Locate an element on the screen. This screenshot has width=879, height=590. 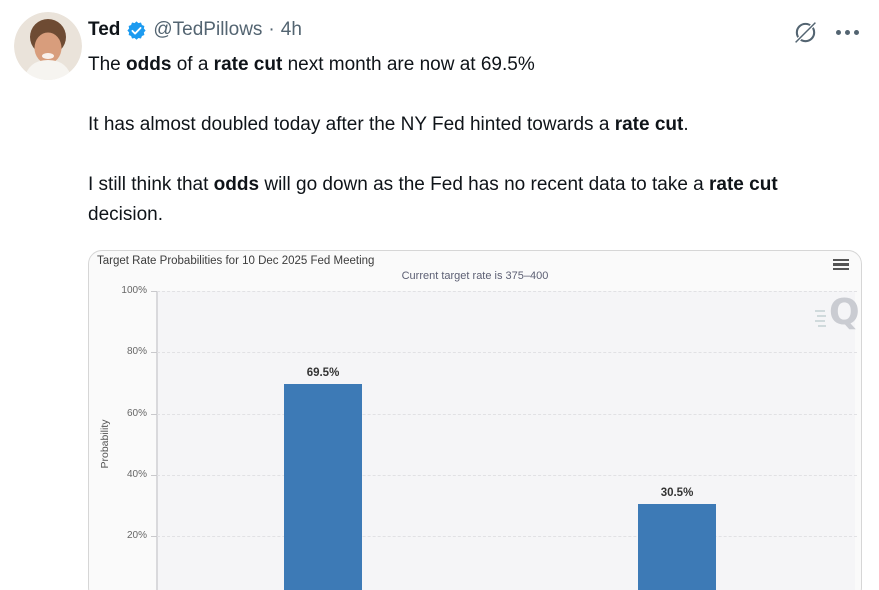
bar-value-label: 30.5% is located at coordinates (677, 492).